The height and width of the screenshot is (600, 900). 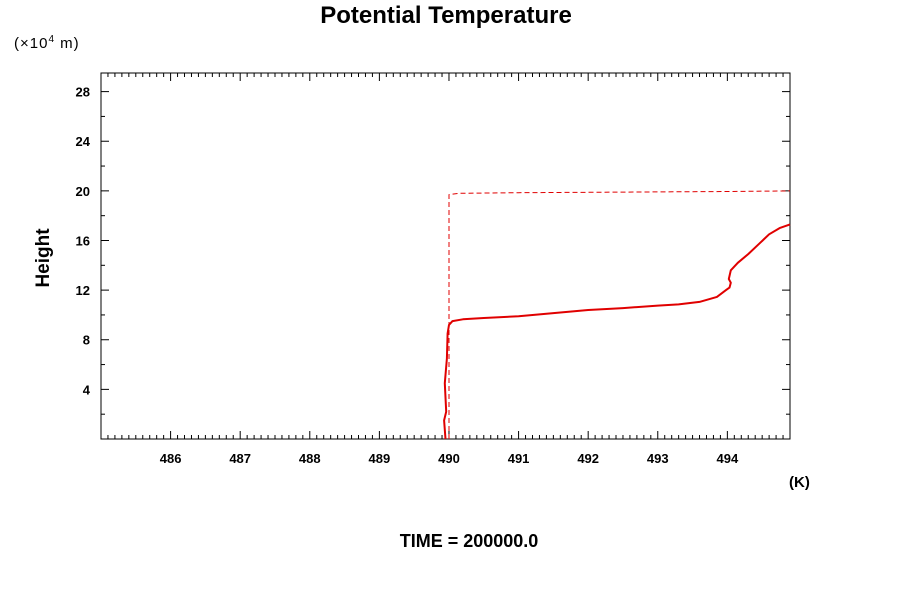 I want to click on x-tick-label: 491, so click(x=519, y=458).